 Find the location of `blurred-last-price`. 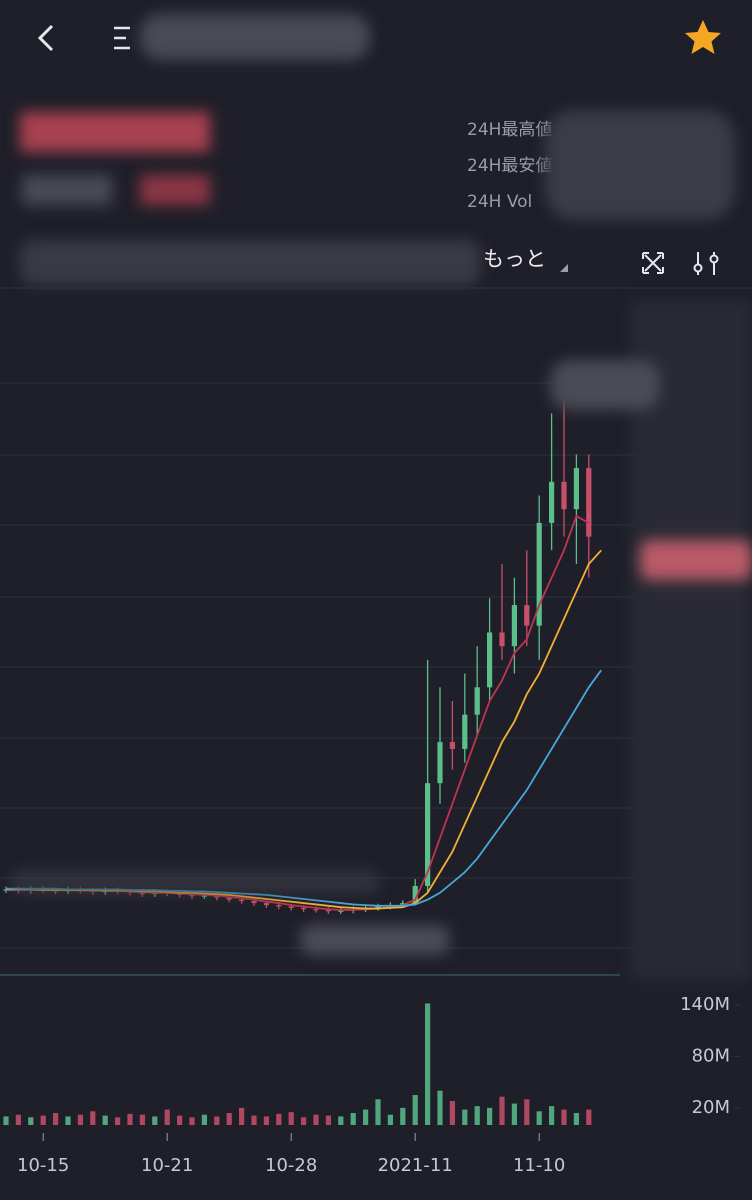

blurred-last-price is located at coordinates (696, 560).